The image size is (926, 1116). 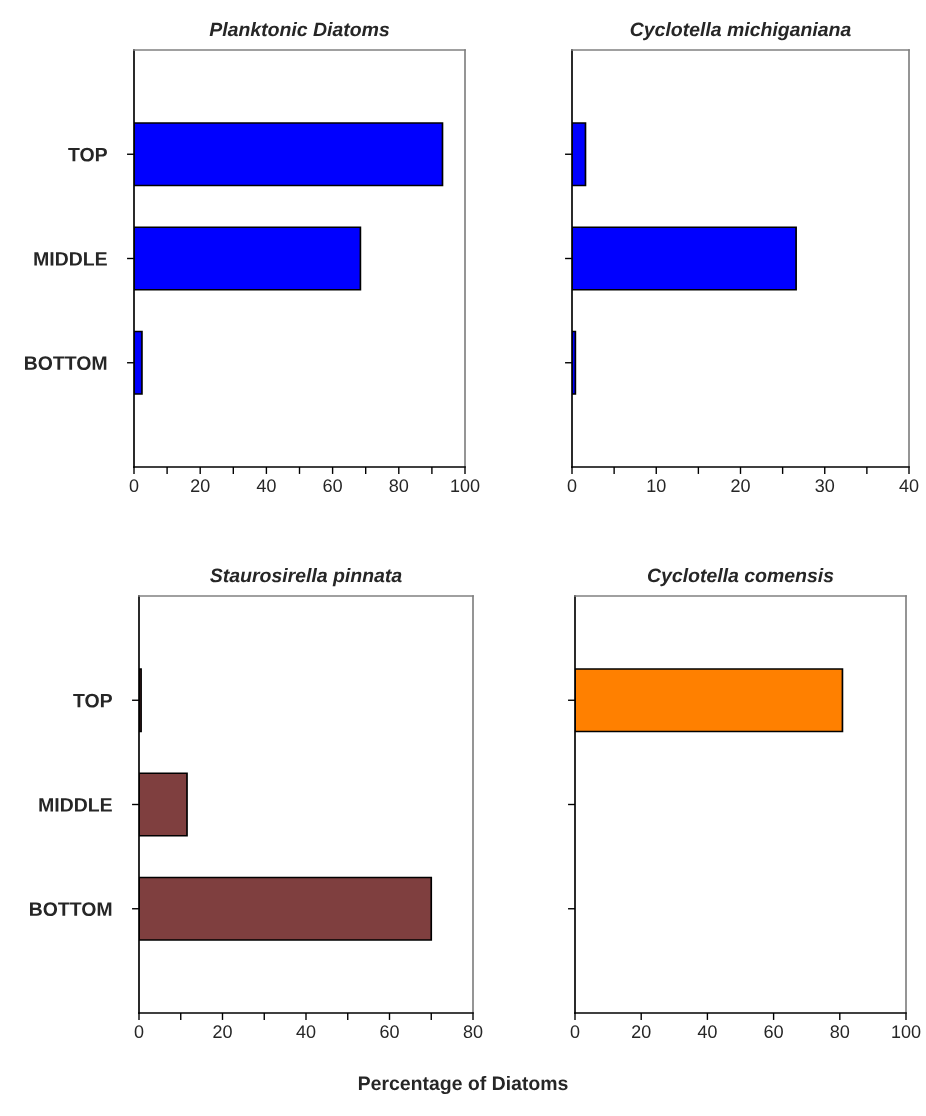 I want to click on chart-title: Planktonic Diatoms, so click(x=299, y=29).